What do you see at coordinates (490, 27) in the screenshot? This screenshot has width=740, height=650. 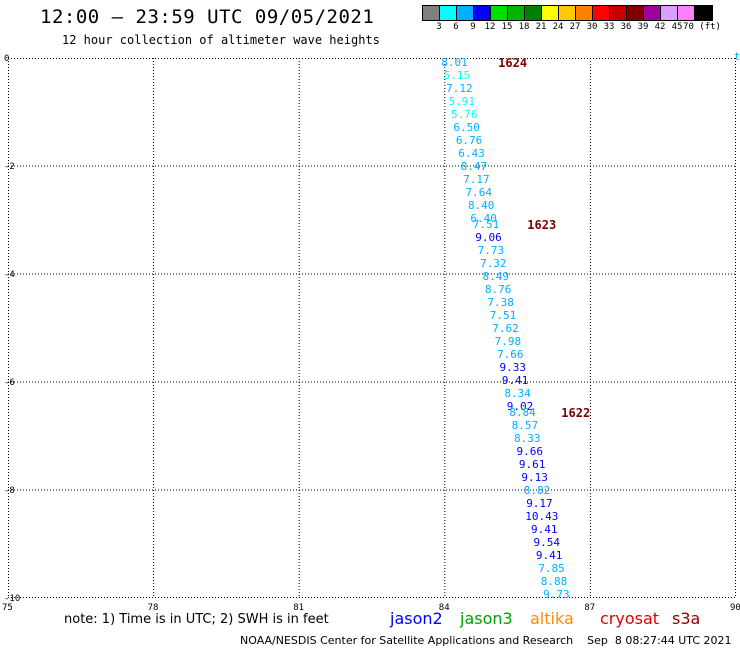 I see `legend-tick-label: 12` at bounding box center [490, 27].